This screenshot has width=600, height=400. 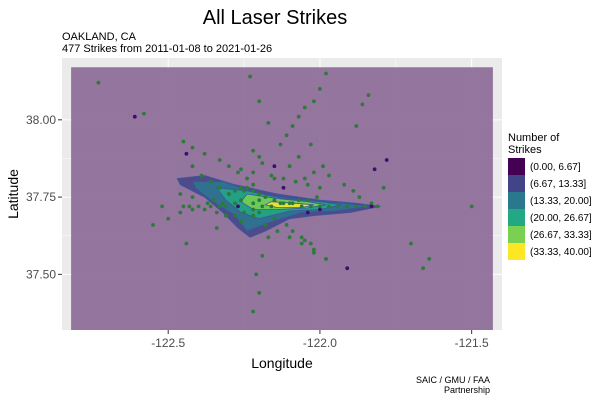 What do you see at coordinates (275, 18) in the screenshot?
I see `chart-title: All Laser Strikes` at bounding box center [275, 18].